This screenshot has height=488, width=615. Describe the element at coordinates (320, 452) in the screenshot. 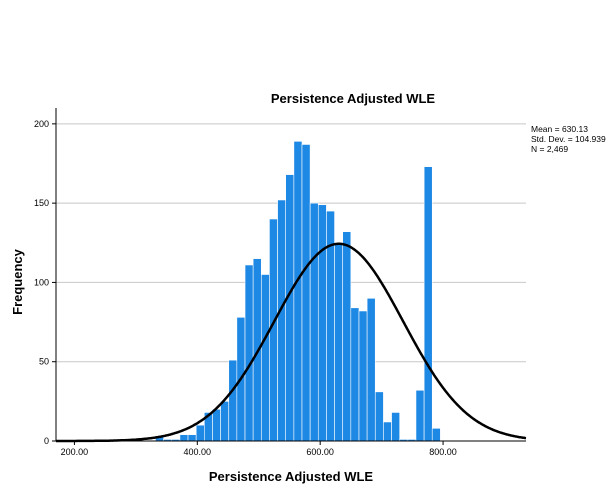

I see `x-tick-label-600.00: 600.00` at that location.